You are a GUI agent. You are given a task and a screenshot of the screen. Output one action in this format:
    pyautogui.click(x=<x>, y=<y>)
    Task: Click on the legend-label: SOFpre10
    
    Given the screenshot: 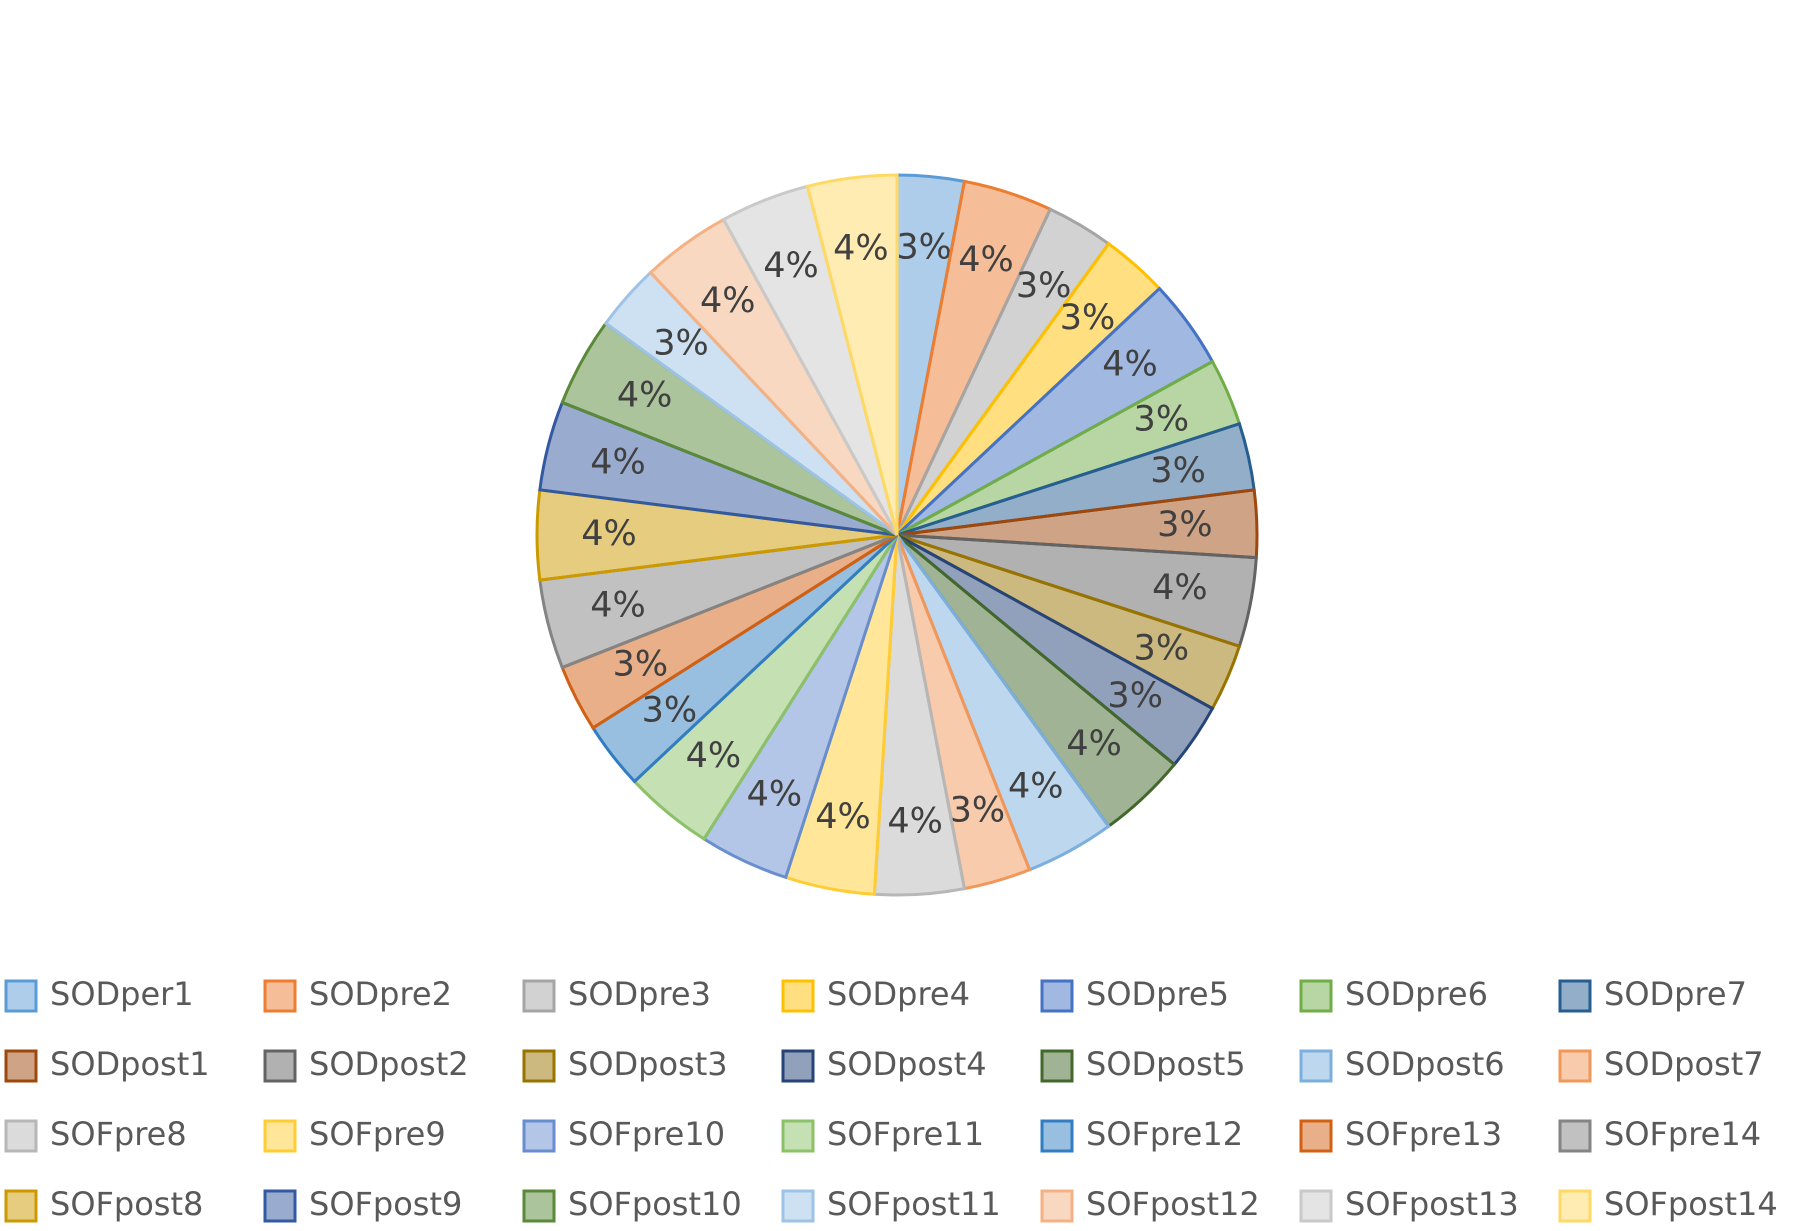 What is the action you would take?
    pyautogui.click(x=646, y=1134)
    